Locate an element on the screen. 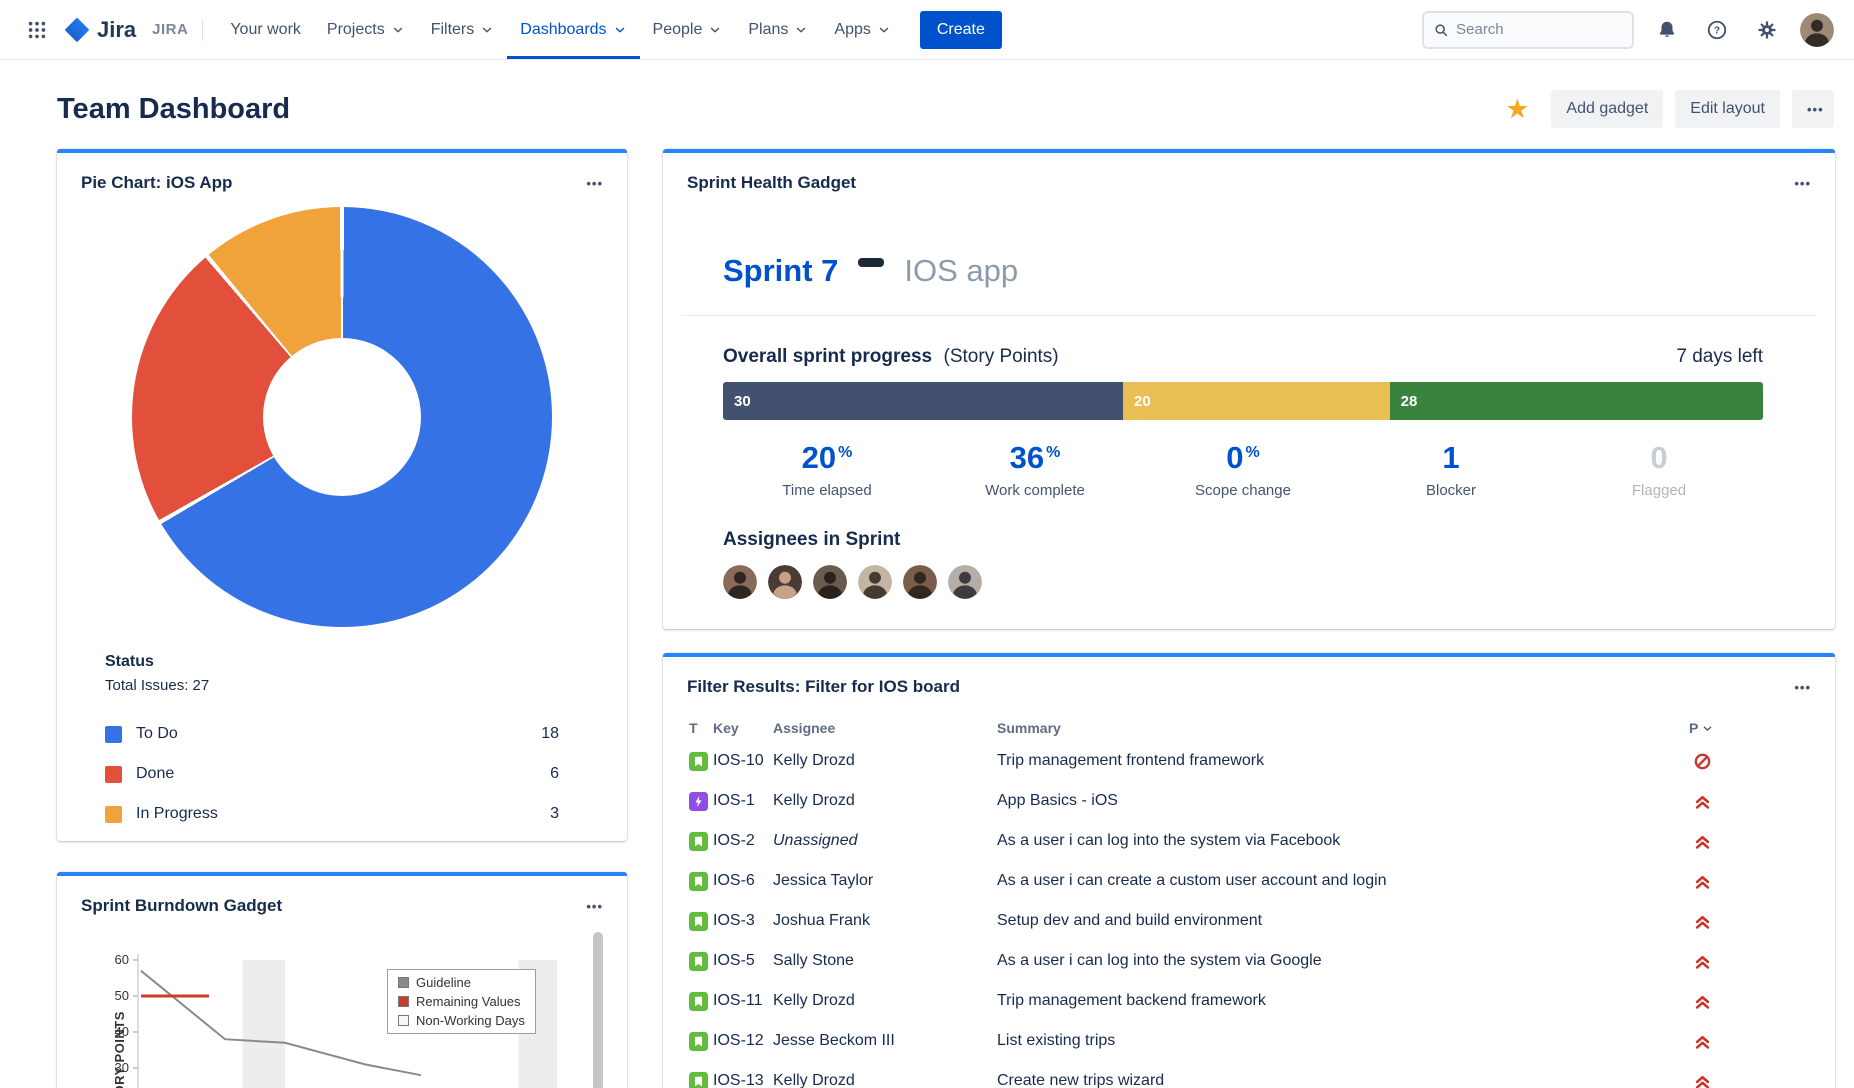 The height and width of the screenshot is (1088, 1854). settings-gear-icon is located at coordinates (1767, 30).